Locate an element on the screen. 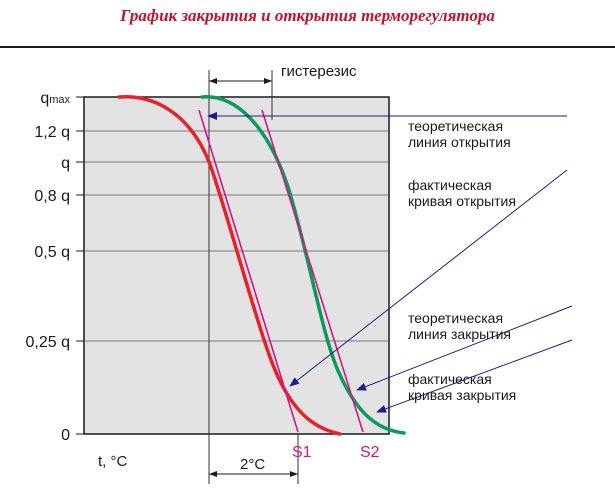 Image resolution: width=615 pixels, height=500 pixels. y-tick-subscript: max is located at coordinates (59, 100).